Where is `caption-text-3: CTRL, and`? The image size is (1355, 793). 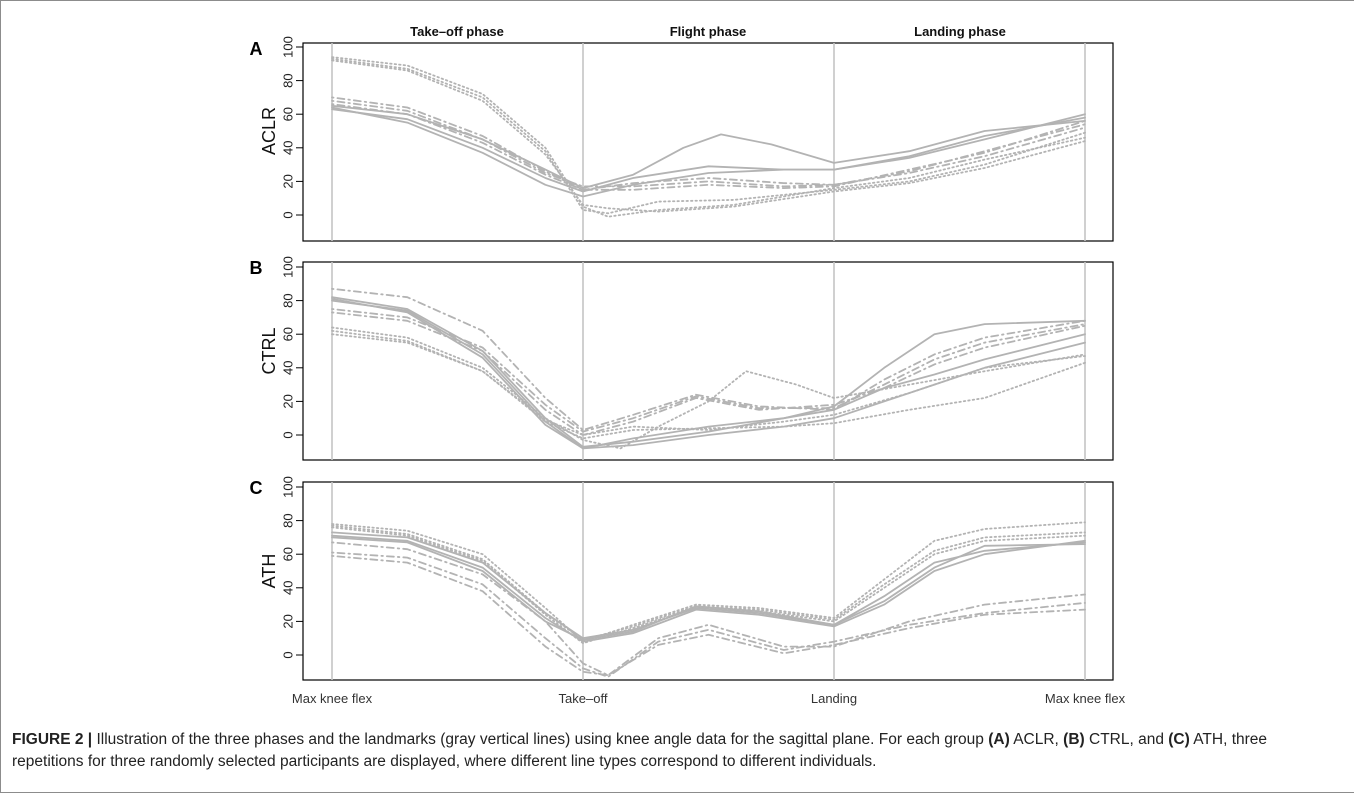 caption-text-3: CTRL, and is located at coordinates (1126, 739).